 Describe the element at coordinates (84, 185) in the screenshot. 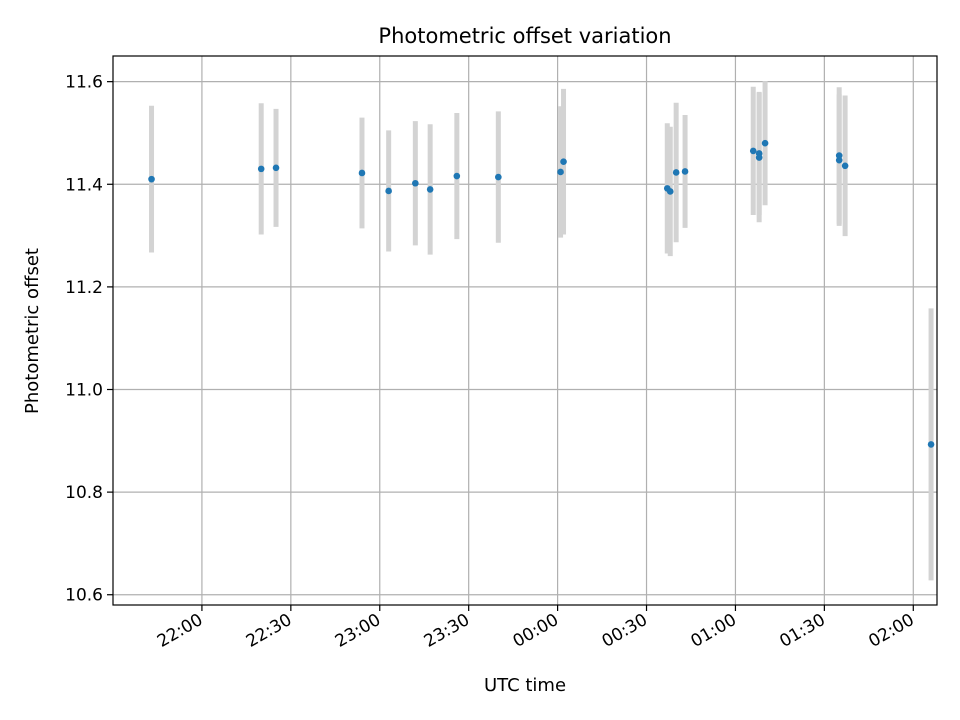

I see `y-tick-label: 11.4` at that location.